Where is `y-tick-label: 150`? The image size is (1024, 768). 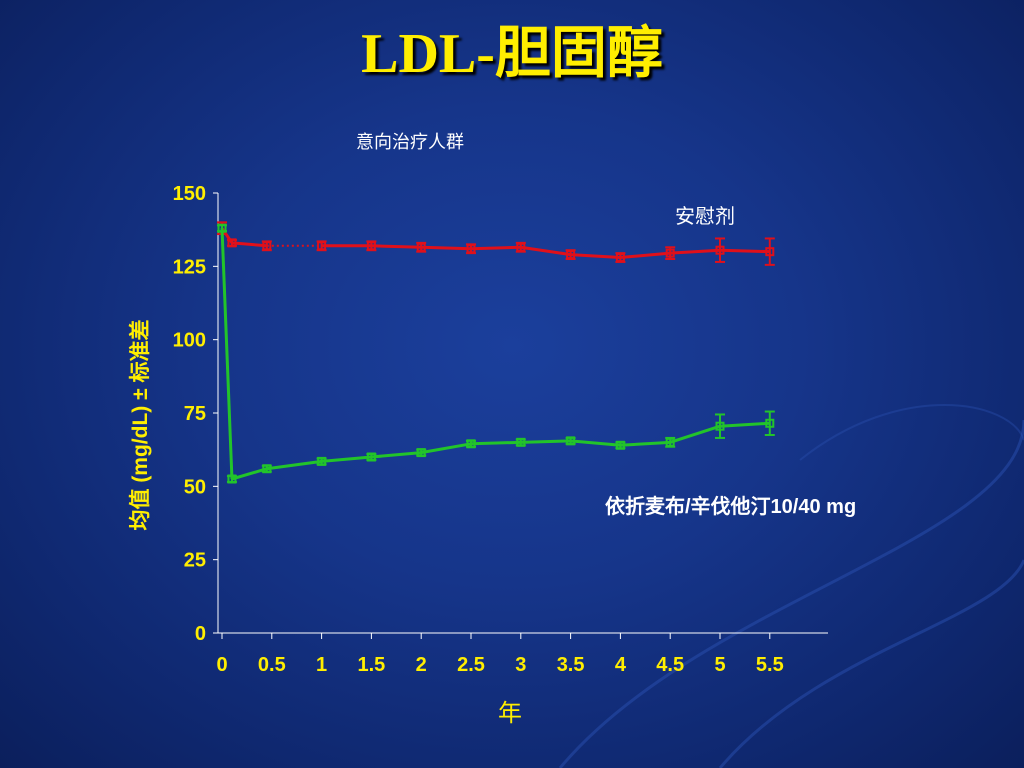 y-tick-label: 150 is located at coordinates (189, 194).